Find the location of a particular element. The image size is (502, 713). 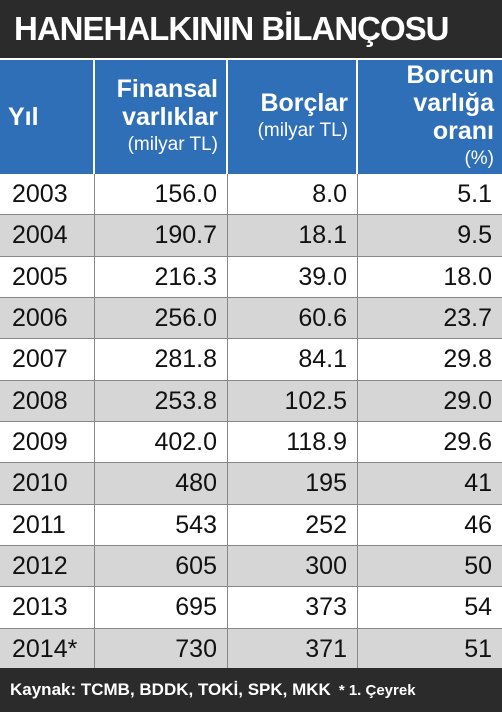

table-cell: 41 is located at coordinates (478, 483).